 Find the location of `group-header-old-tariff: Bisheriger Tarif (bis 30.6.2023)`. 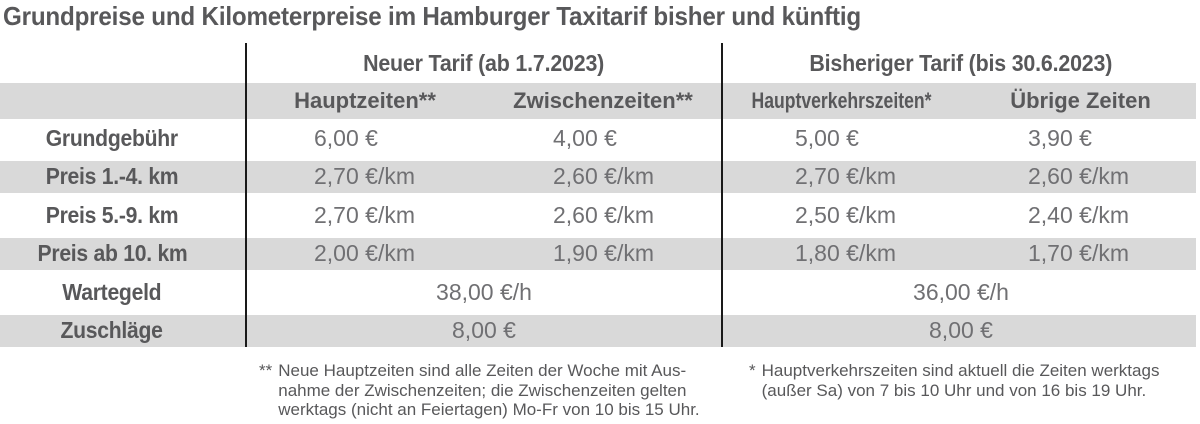

group-header-old-tariff: Bisheriger Tarif (bis 30.6.2023) is located at coordinates (961, 62).